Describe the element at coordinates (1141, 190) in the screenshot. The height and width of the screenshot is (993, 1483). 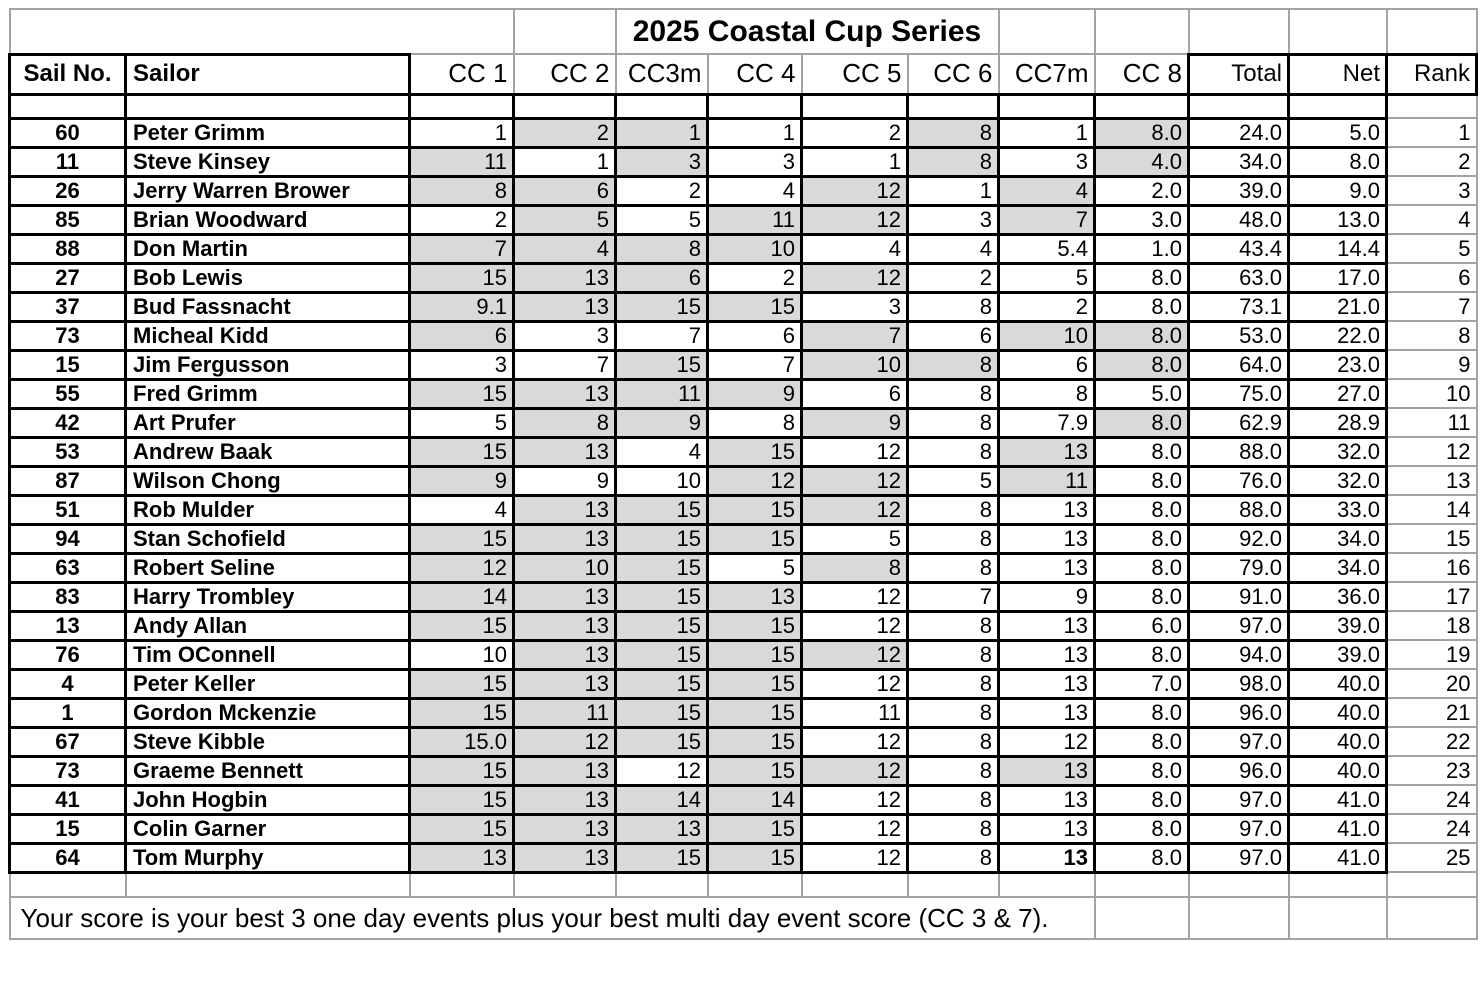
I see `score-cell: 2.0` at that location.